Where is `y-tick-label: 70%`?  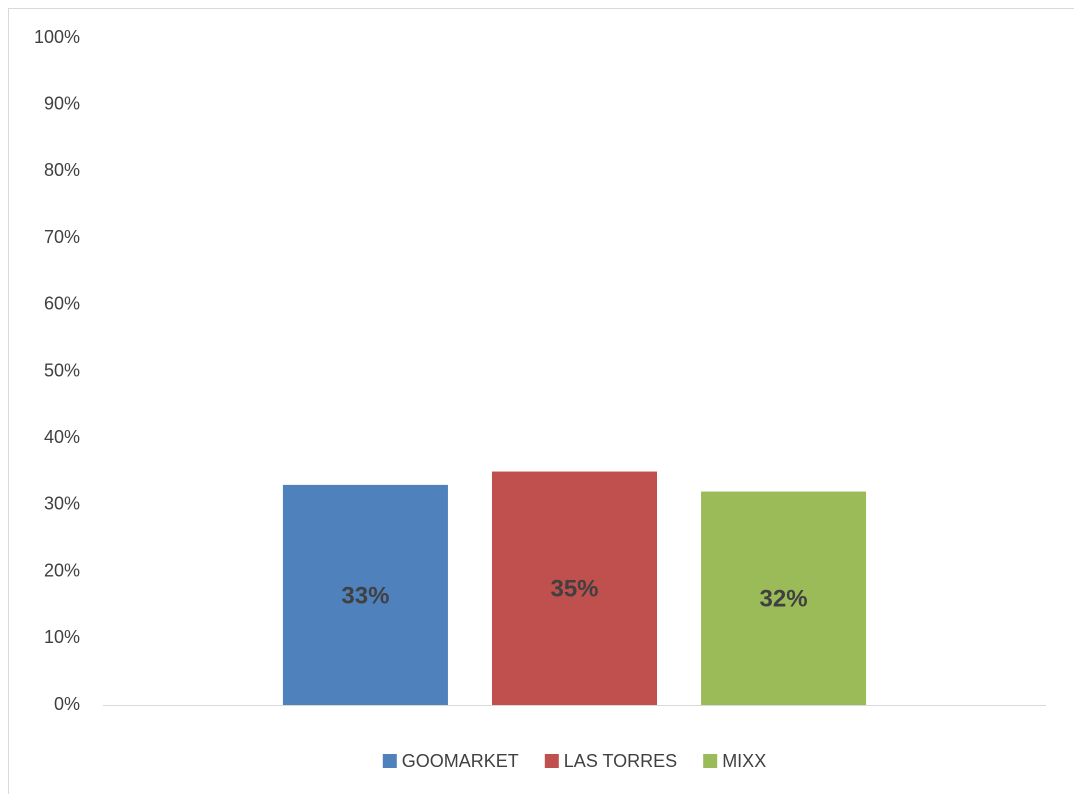 y-tick-label: 70% is located at coordinates (62, 237).